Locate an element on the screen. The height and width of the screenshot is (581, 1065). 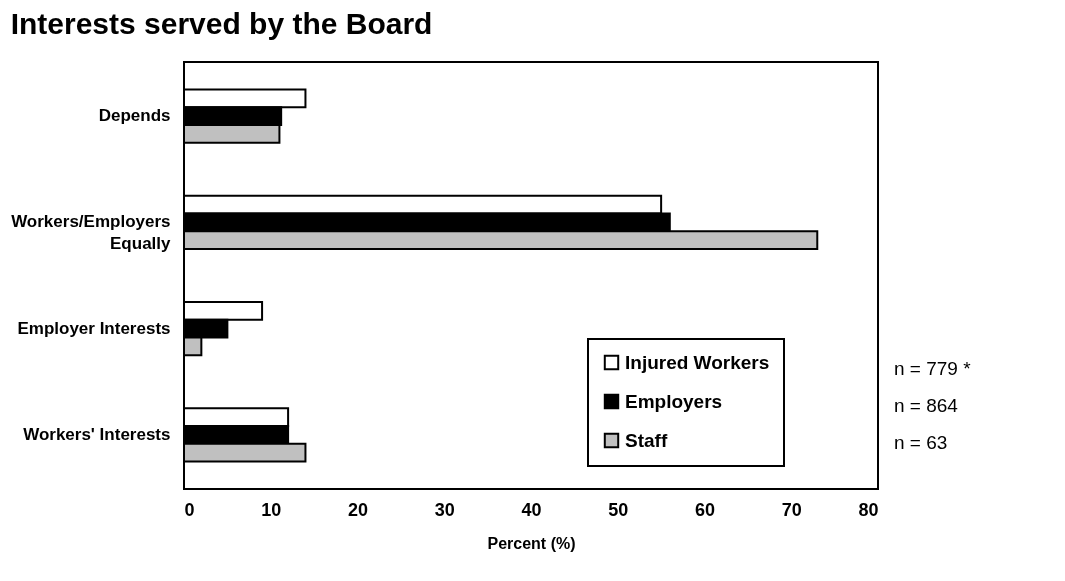
text: n = 779 * is located at coordinates (933, 368).